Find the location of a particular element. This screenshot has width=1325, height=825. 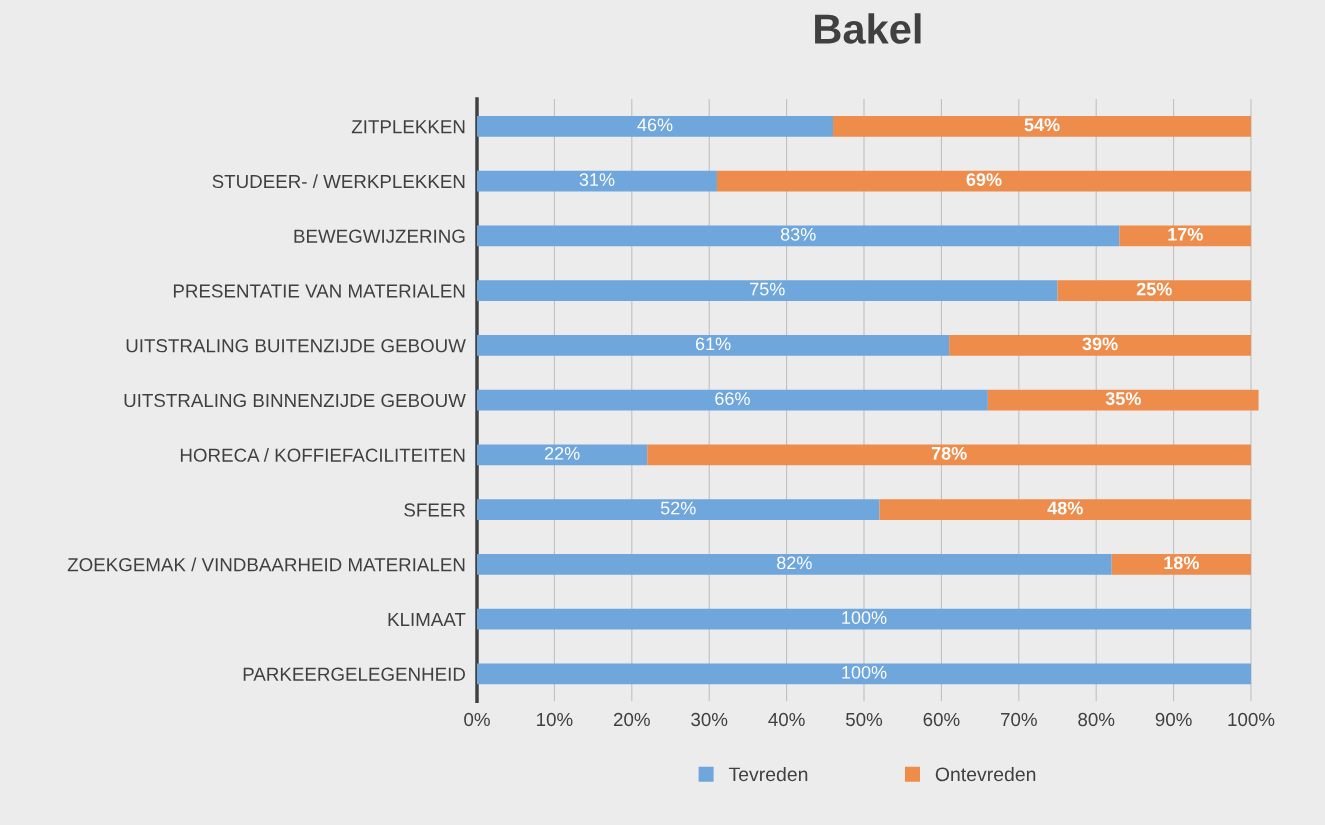

x-tick-label: 50% is located at coordinates (864, 719).